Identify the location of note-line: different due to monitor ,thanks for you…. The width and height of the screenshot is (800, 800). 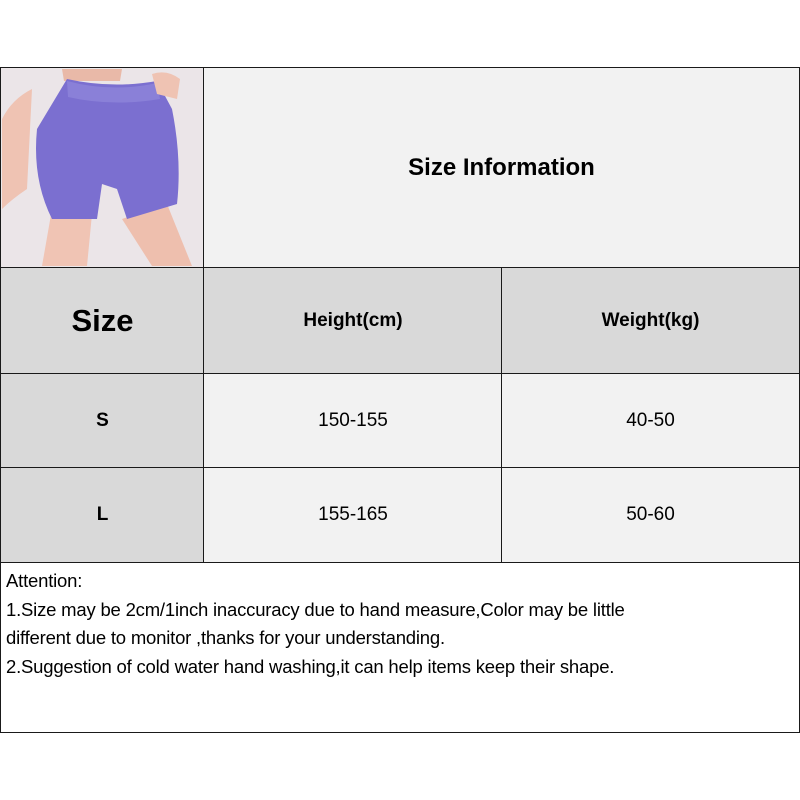
(225, 637).